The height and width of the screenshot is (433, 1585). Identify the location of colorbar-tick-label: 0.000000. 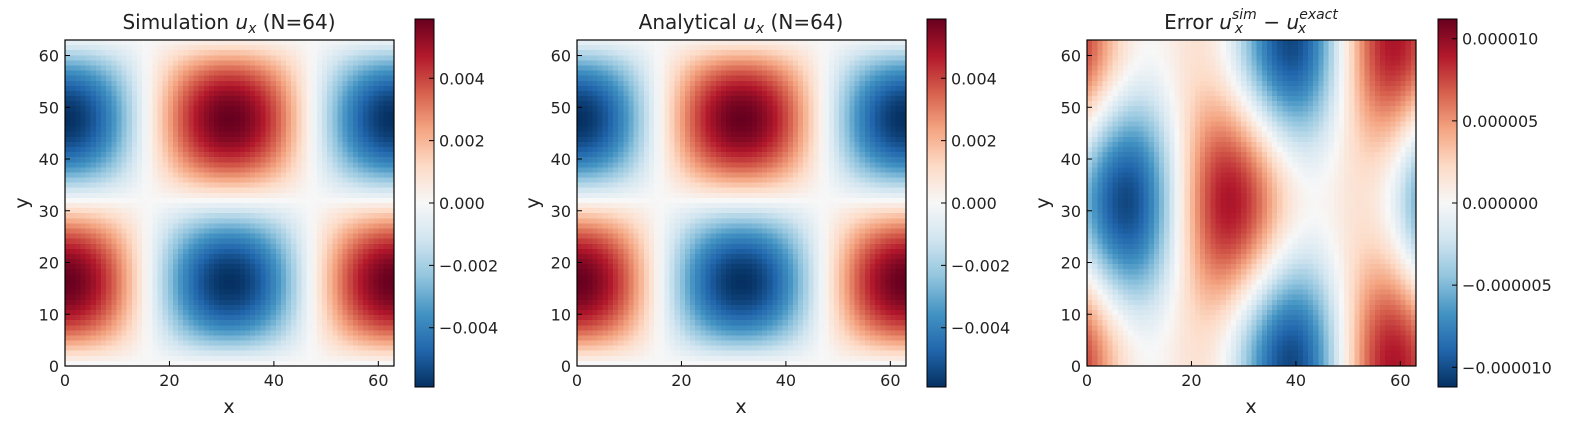
(1500, 203).